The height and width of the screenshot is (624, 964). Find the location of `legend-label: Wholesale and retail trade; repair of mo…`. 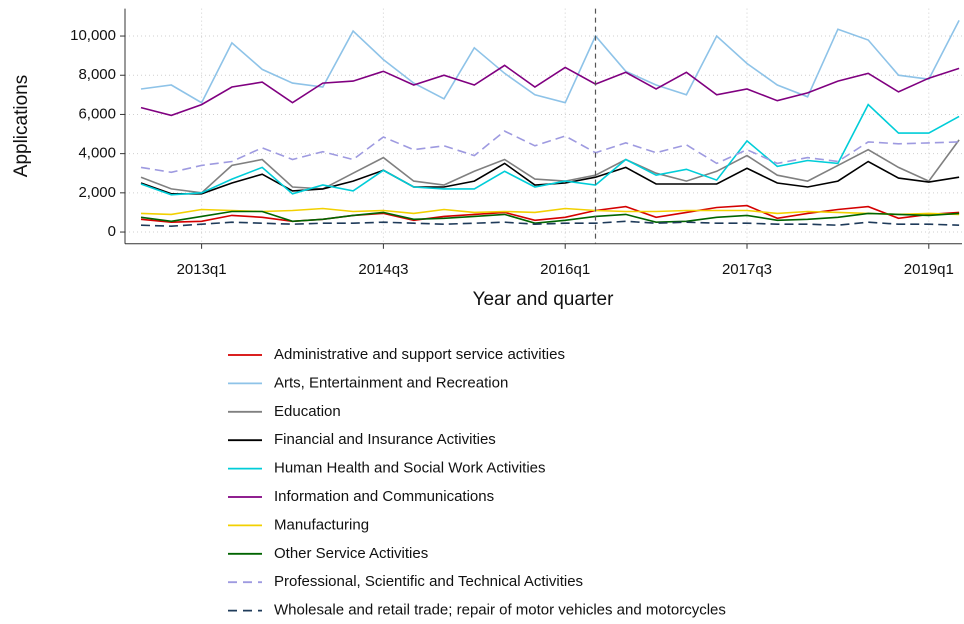

legend-label: Wholesale and retail trade; repair of mo… is located at coordinates (500, 610).